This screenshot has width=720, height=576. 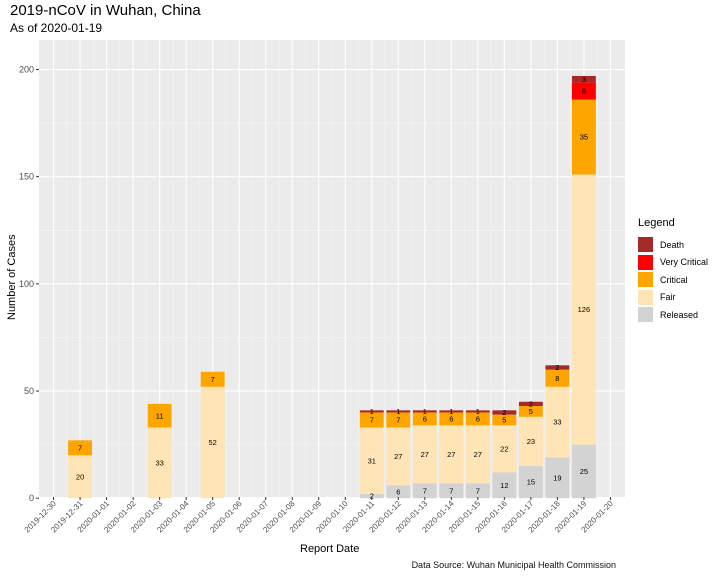 I want to click on y-axis: 0 50 100 150 200, so click(x=29, y=284).